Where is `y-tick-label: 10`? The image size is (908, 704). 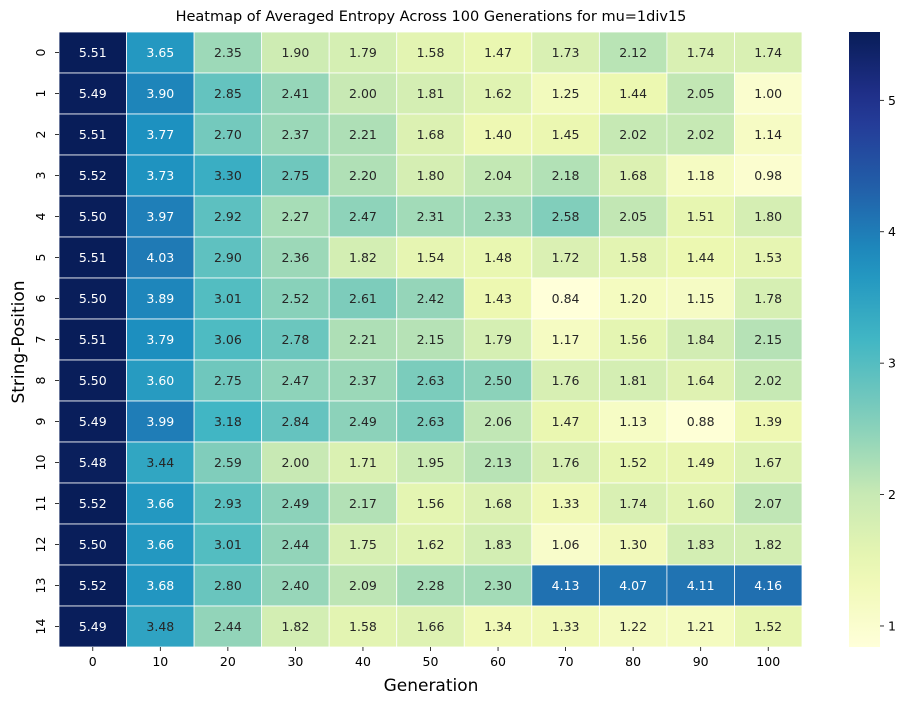 y-tick-label: 10 is located at coordinates (40, 463).